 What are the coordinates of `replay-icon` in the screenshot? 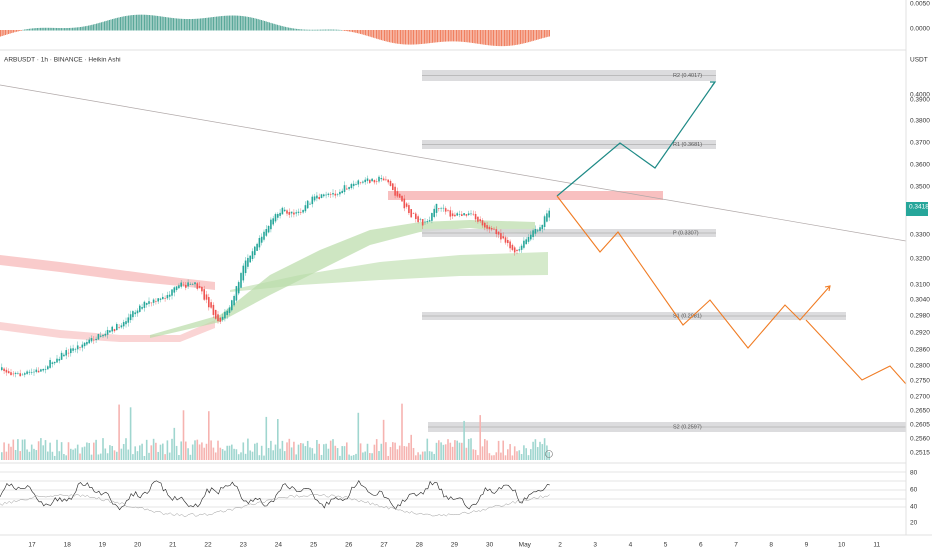 It's located at (549, 454).